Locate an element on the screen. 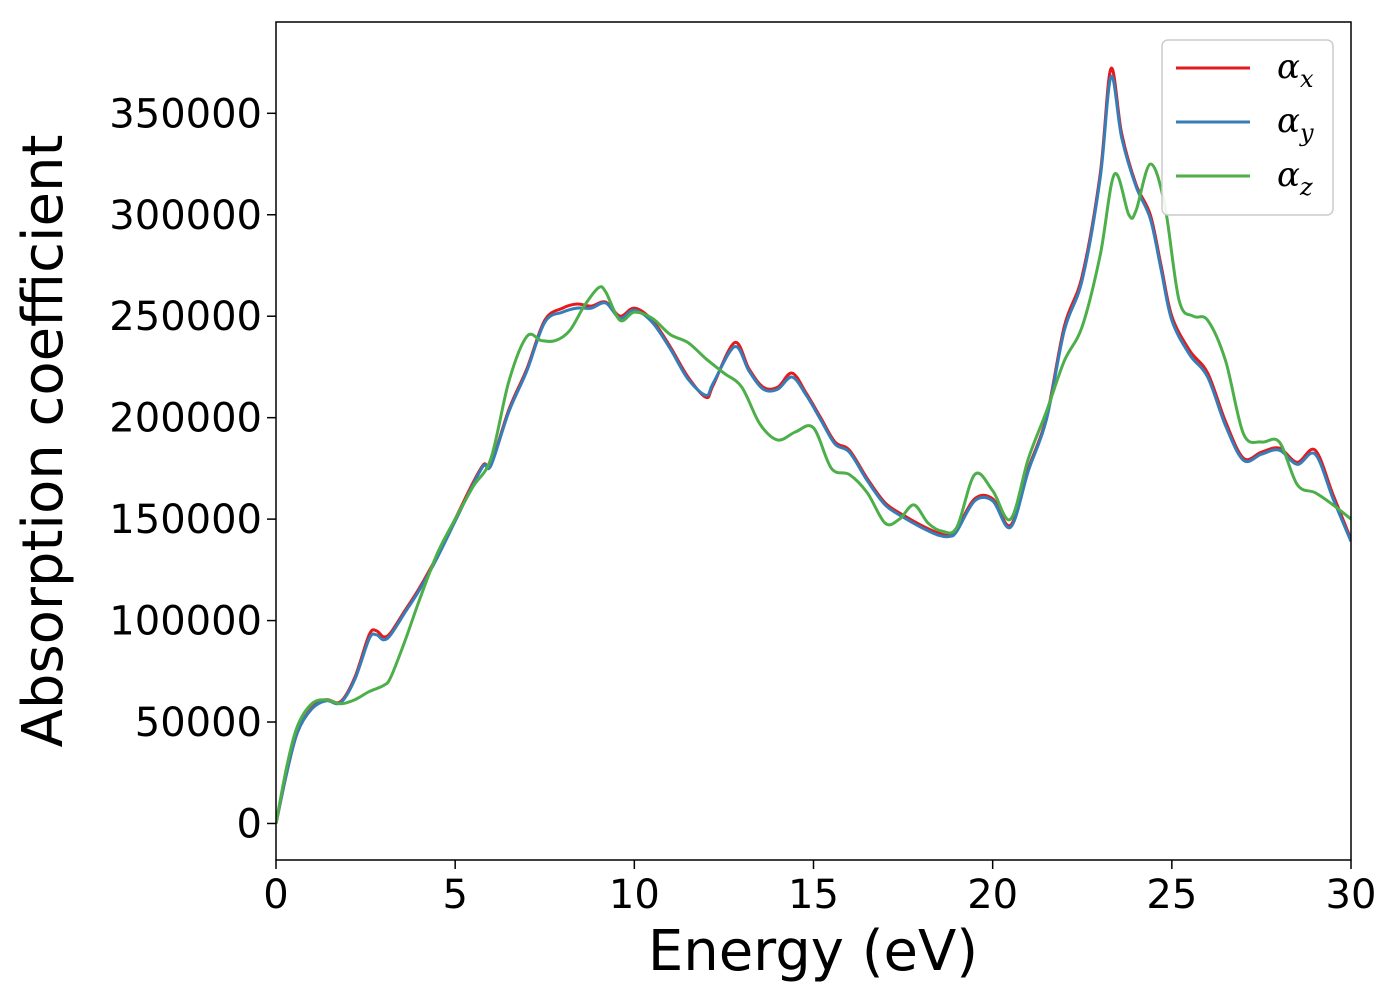 The image size is (1400, 1000). legend-label-z: αz is located at coordinates (1295, 178).